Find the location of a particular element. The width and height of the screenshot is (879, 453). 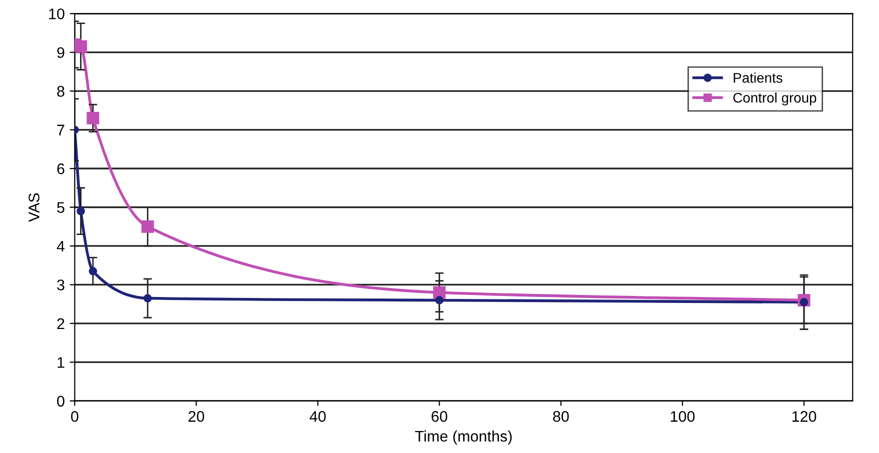

x-tick-label: 60 is located at coordinates (440, 416).